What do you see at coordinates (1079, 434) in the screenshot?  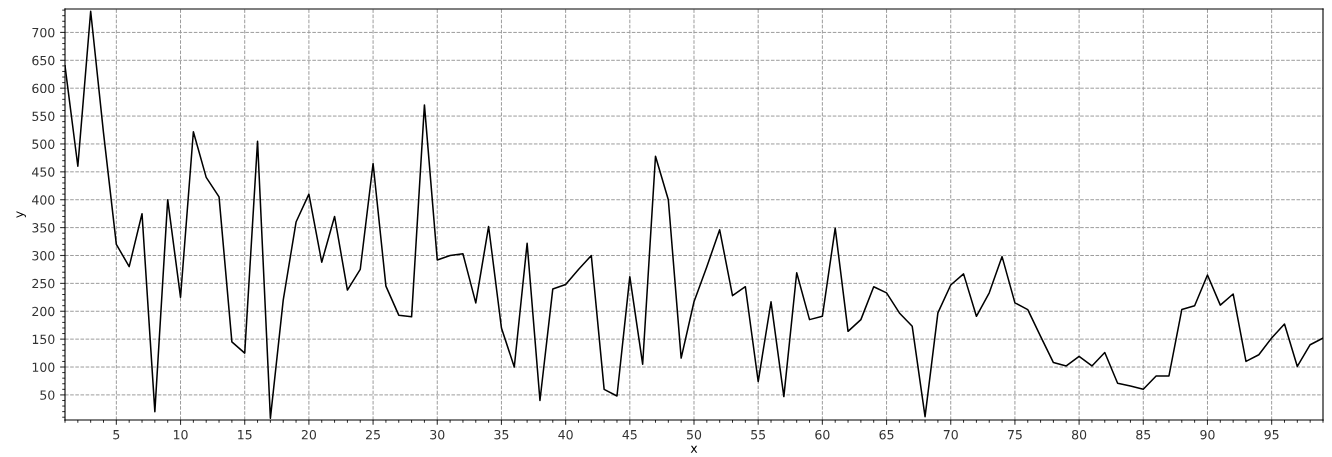 I see `x-tick-label: 80` at bounding box center [1079, 434].